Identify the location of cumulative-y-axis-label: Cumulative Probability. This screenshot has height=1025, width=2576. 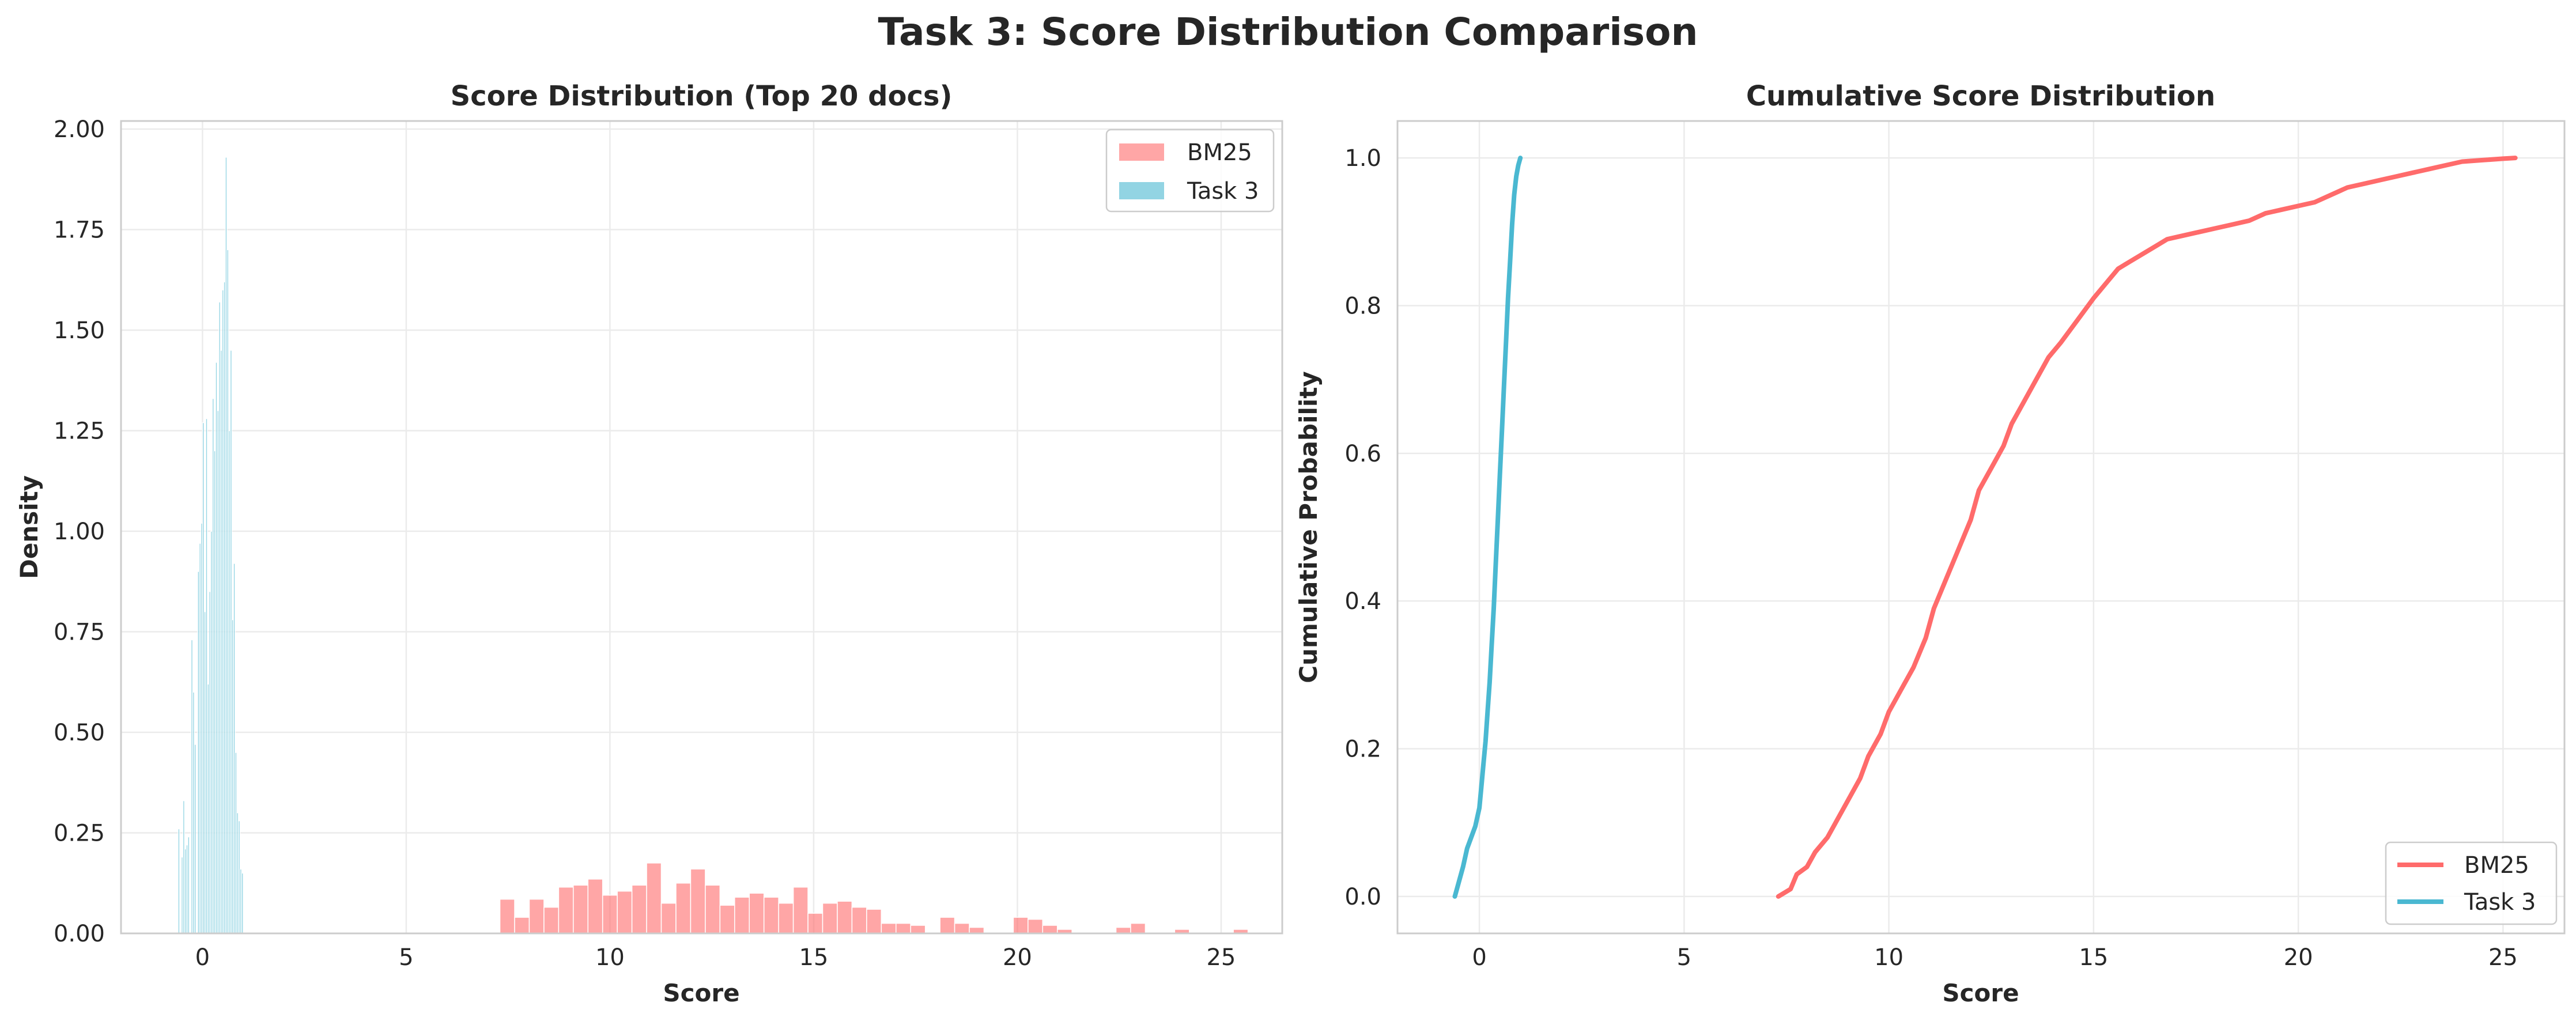
(1308, 527).